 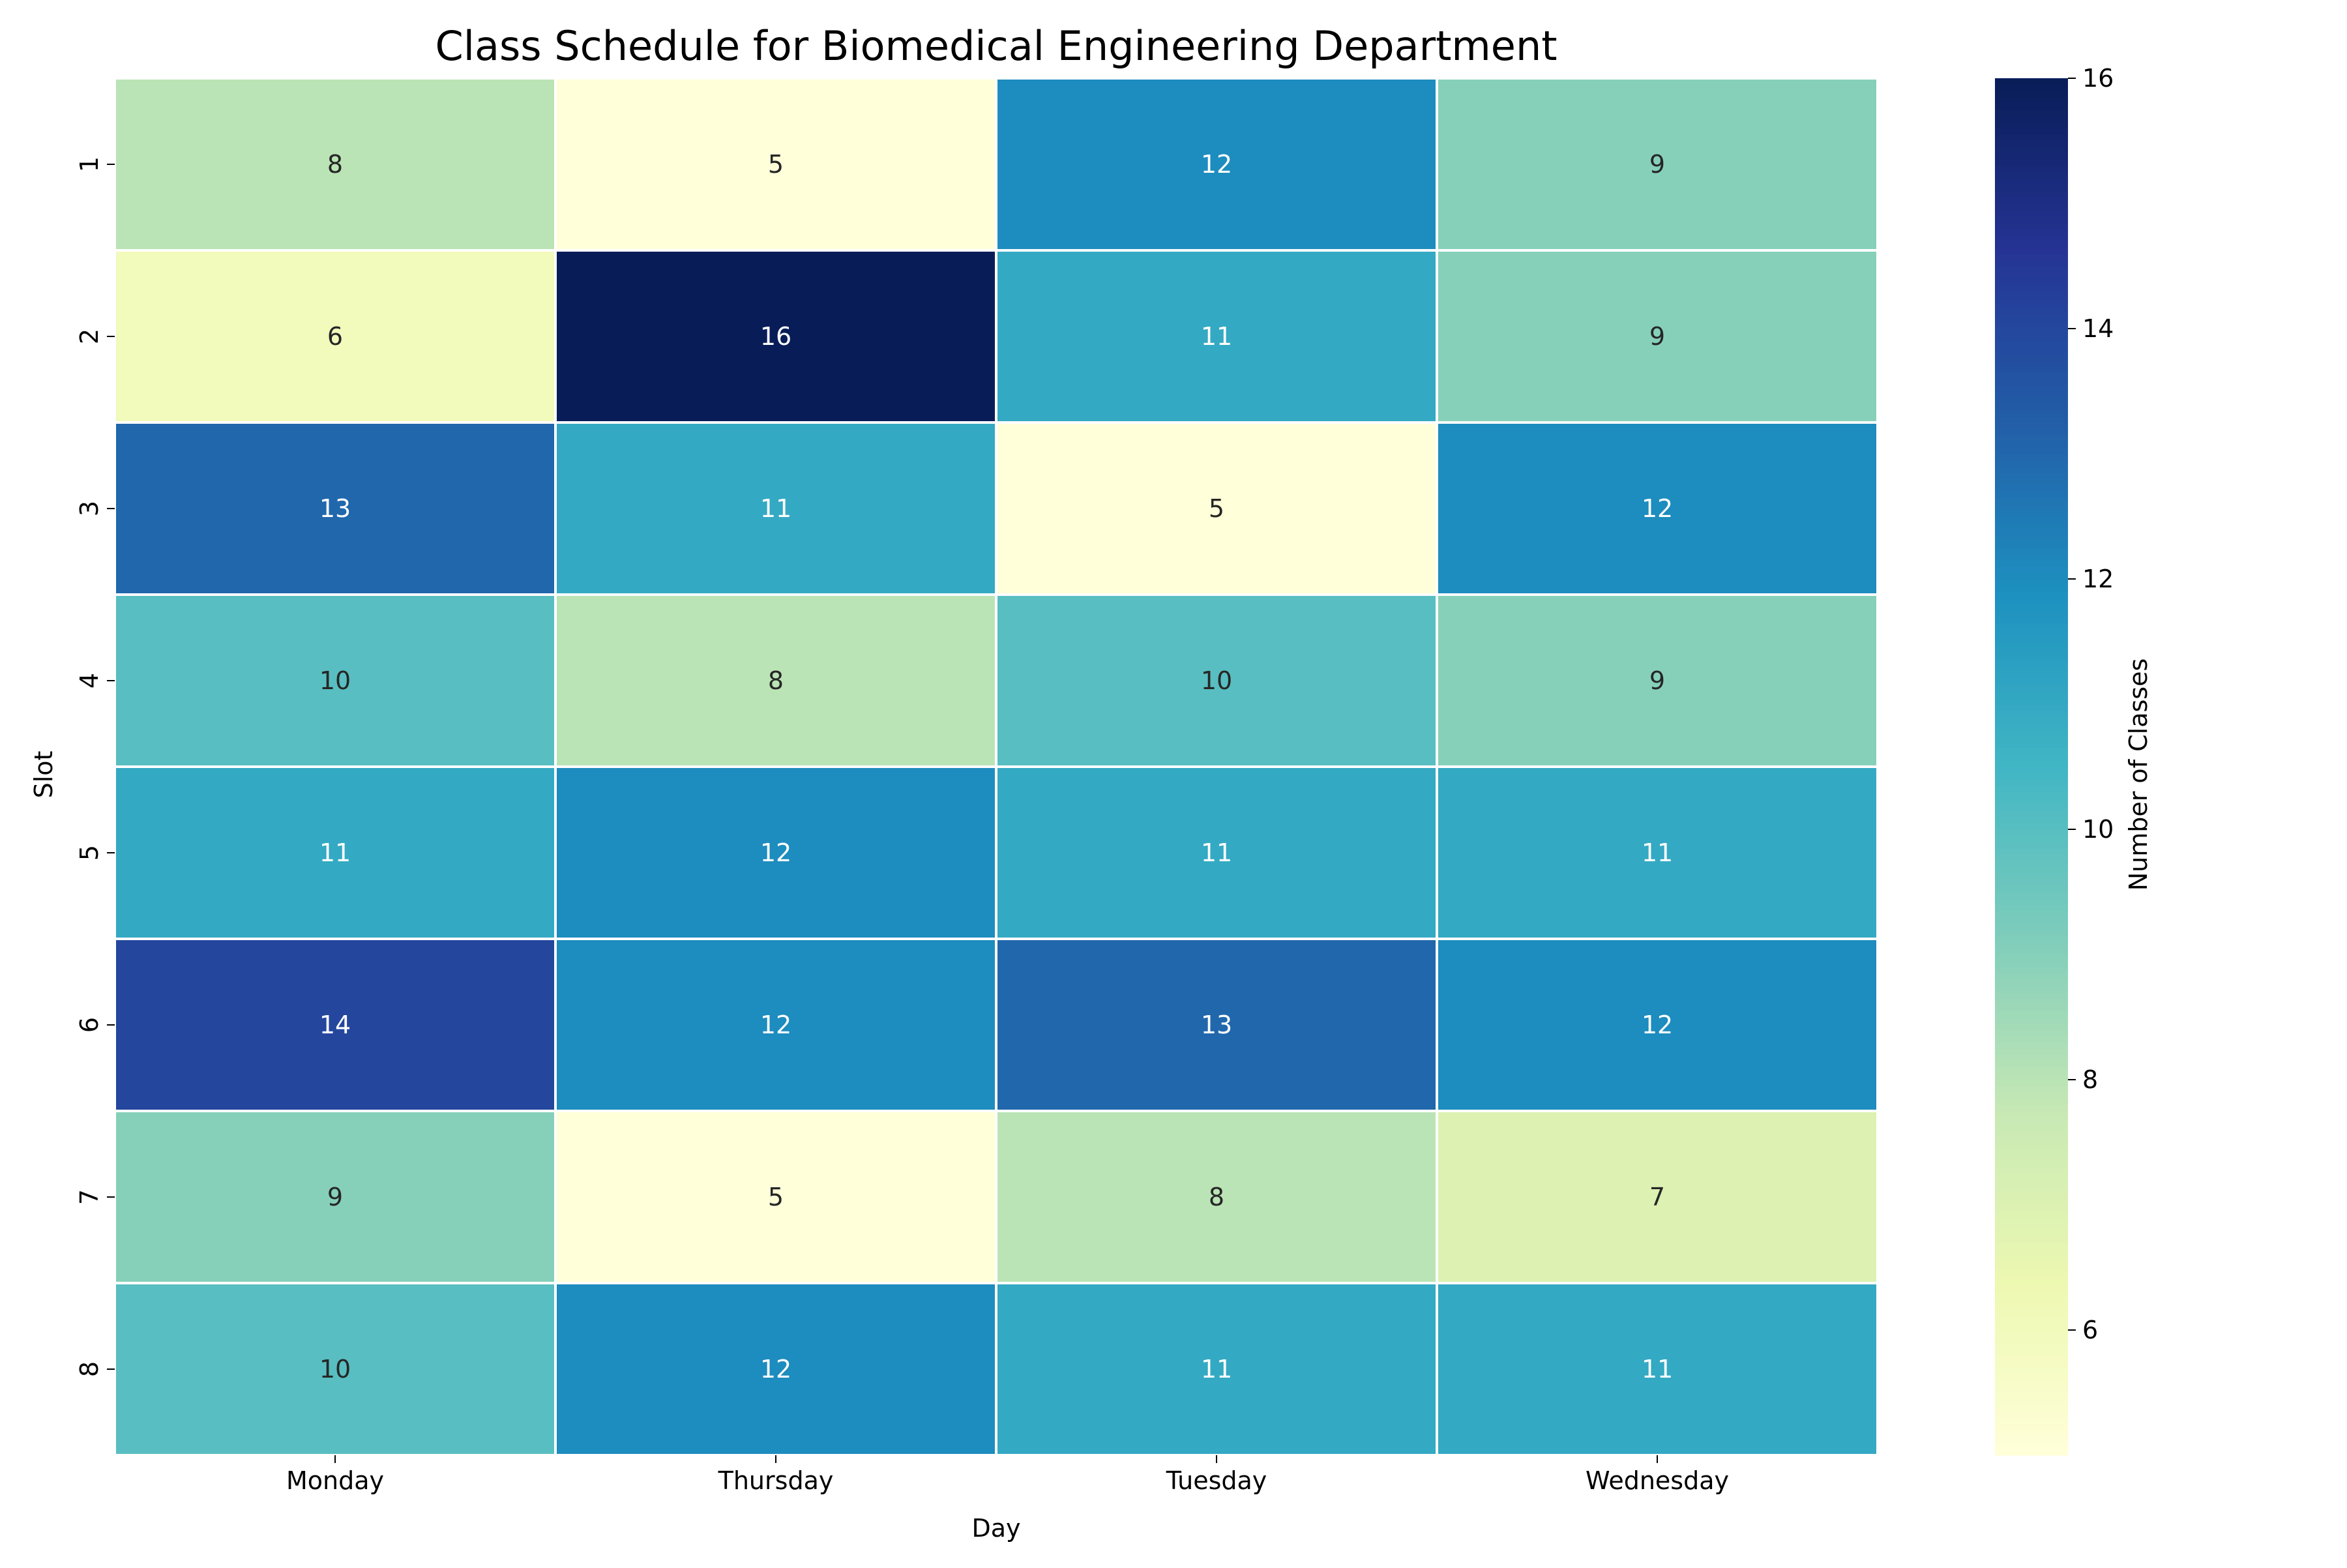 What do you see at coordinates (2098, 579) in the screenshot?
I see `colorbar-tick-label: 12` at bounding box center [2098, 579].